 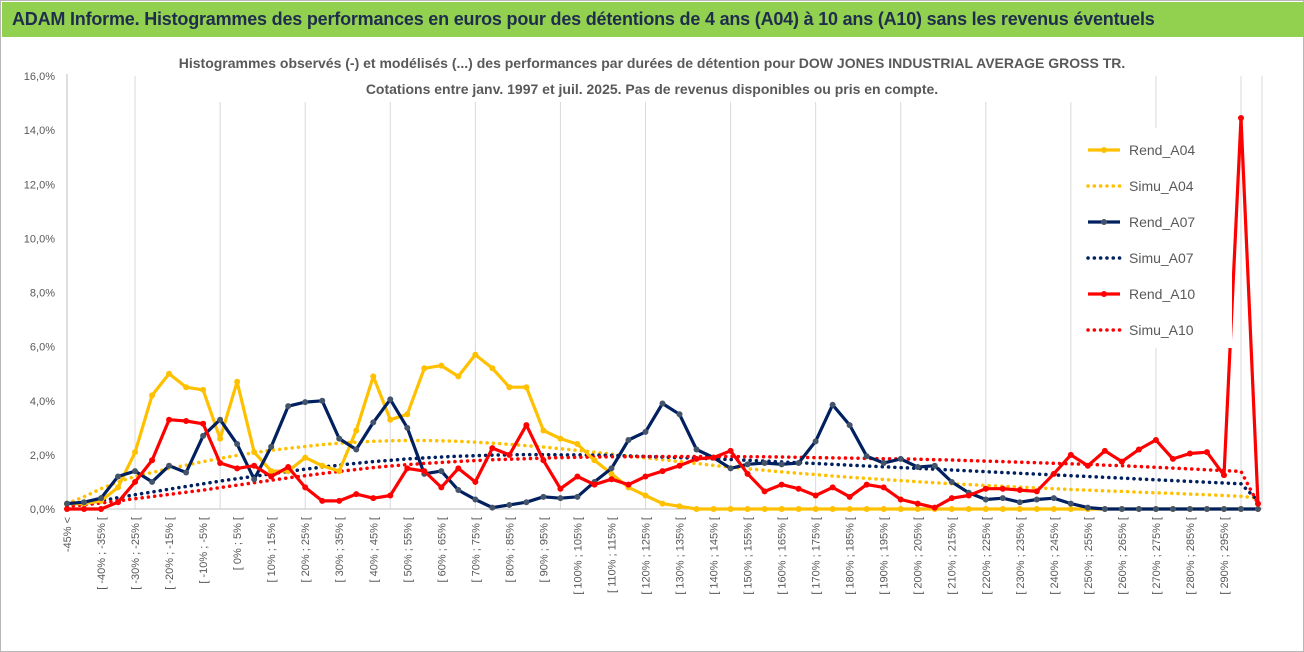 I want to click on legend-marker, so click(x=1104, y=222).